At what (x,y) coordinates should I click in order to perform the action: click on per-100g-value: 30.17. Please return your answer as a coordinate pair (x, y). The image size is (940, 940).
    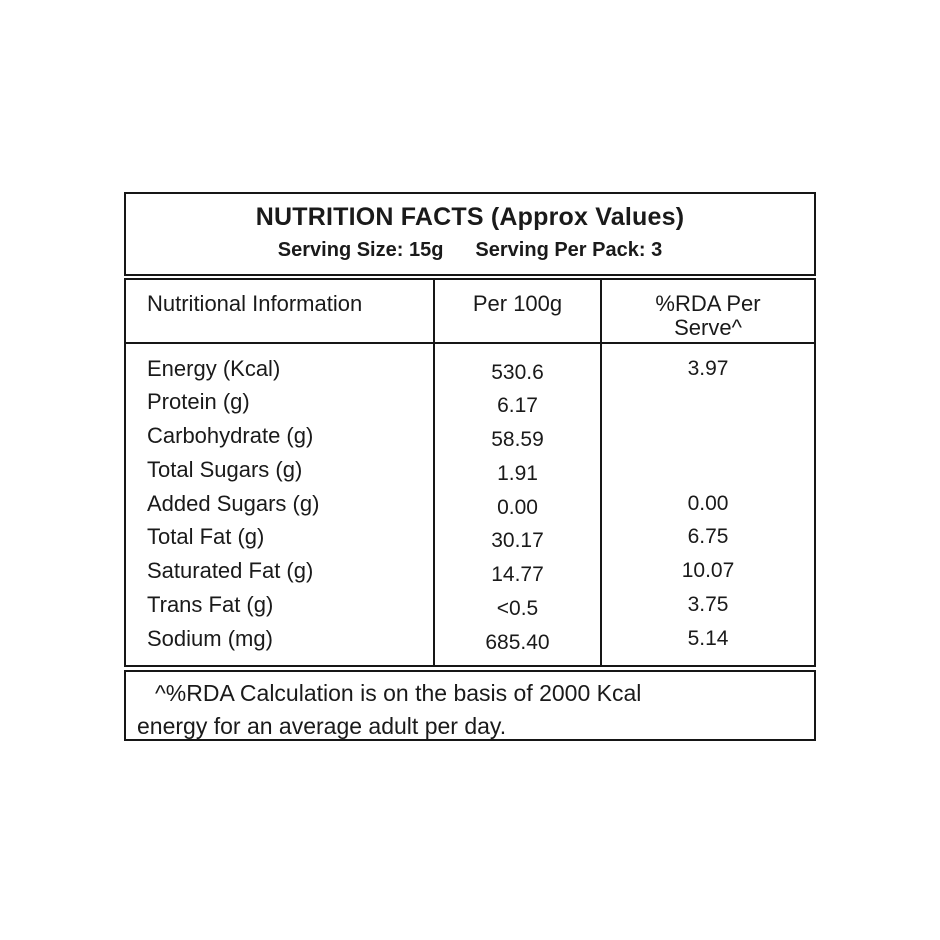
    Looking at the image, I should click on (517, 541).